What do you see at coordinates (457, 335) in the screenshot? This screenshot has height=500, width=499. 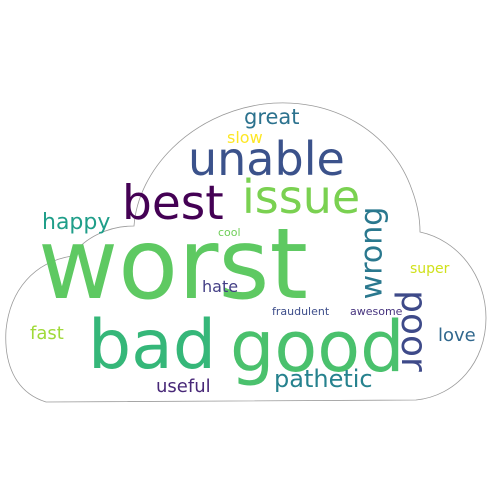 I see `word-love: love` at bounding box center [457, 335].